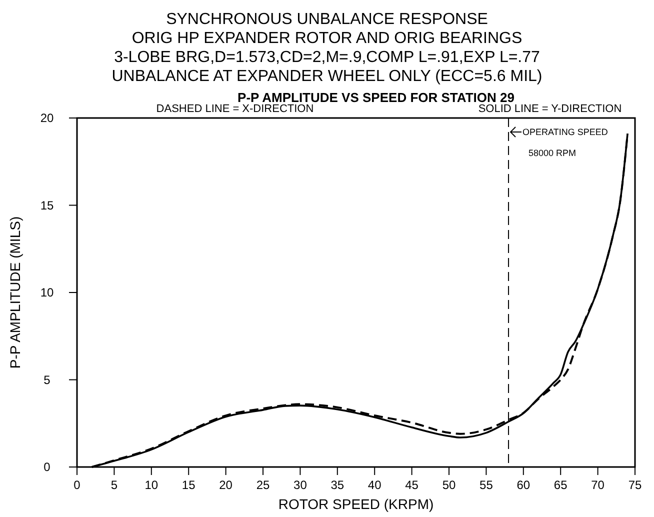 This screenshot has width=654, height=517. Describe the element at coordinates (598, 485) in the screenshot. I see `x-tick-label: 70` at that location.